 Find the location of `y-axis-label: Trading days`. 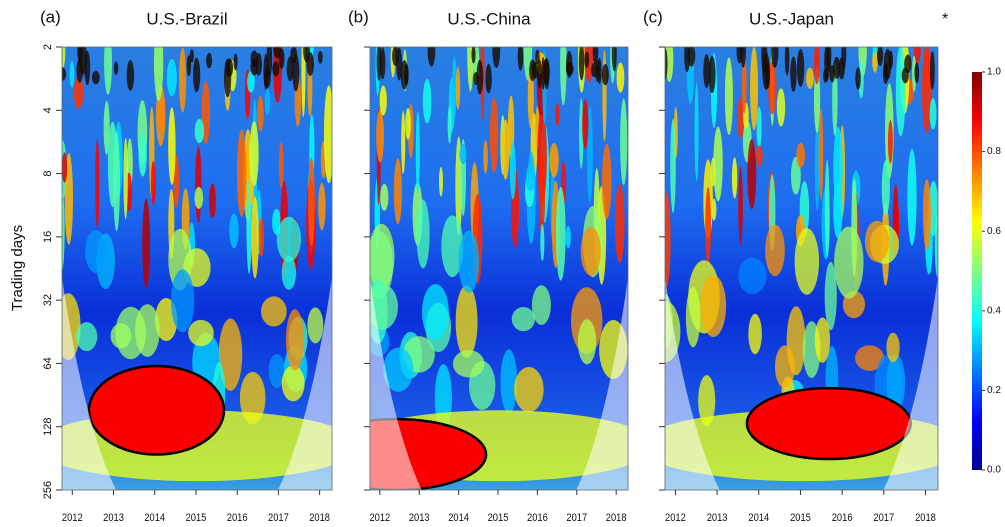

y-axis-label: Trading days is located at coordinates (17, 268).